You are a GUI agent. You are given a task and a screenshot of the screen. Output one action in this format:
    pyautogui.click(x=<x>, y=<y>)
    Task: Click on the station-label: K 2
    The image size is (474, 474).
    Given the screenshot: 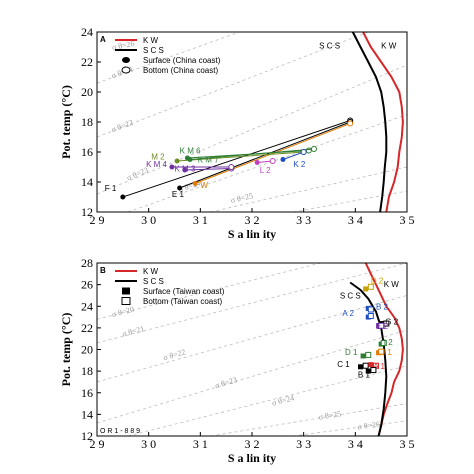 What is the action you would take?
    pyautogui.click(x=299, y=164)
    